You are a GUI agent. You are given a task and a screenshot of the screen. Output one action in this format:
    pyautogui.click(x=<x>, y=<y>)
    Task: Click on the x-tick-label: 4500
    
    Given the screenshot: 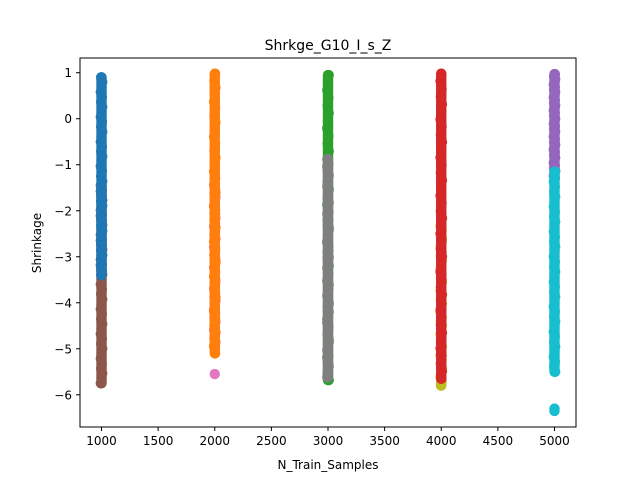 What is the action you would take?
    pyautogui.click(x=498, y=441)
    